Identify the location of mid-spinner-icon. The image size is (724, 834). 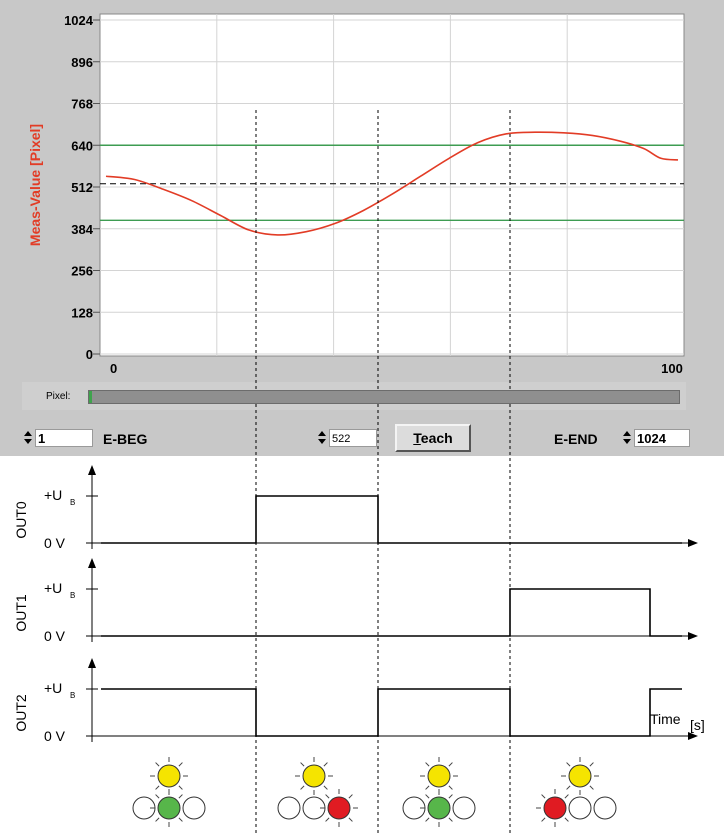
(322, 437).